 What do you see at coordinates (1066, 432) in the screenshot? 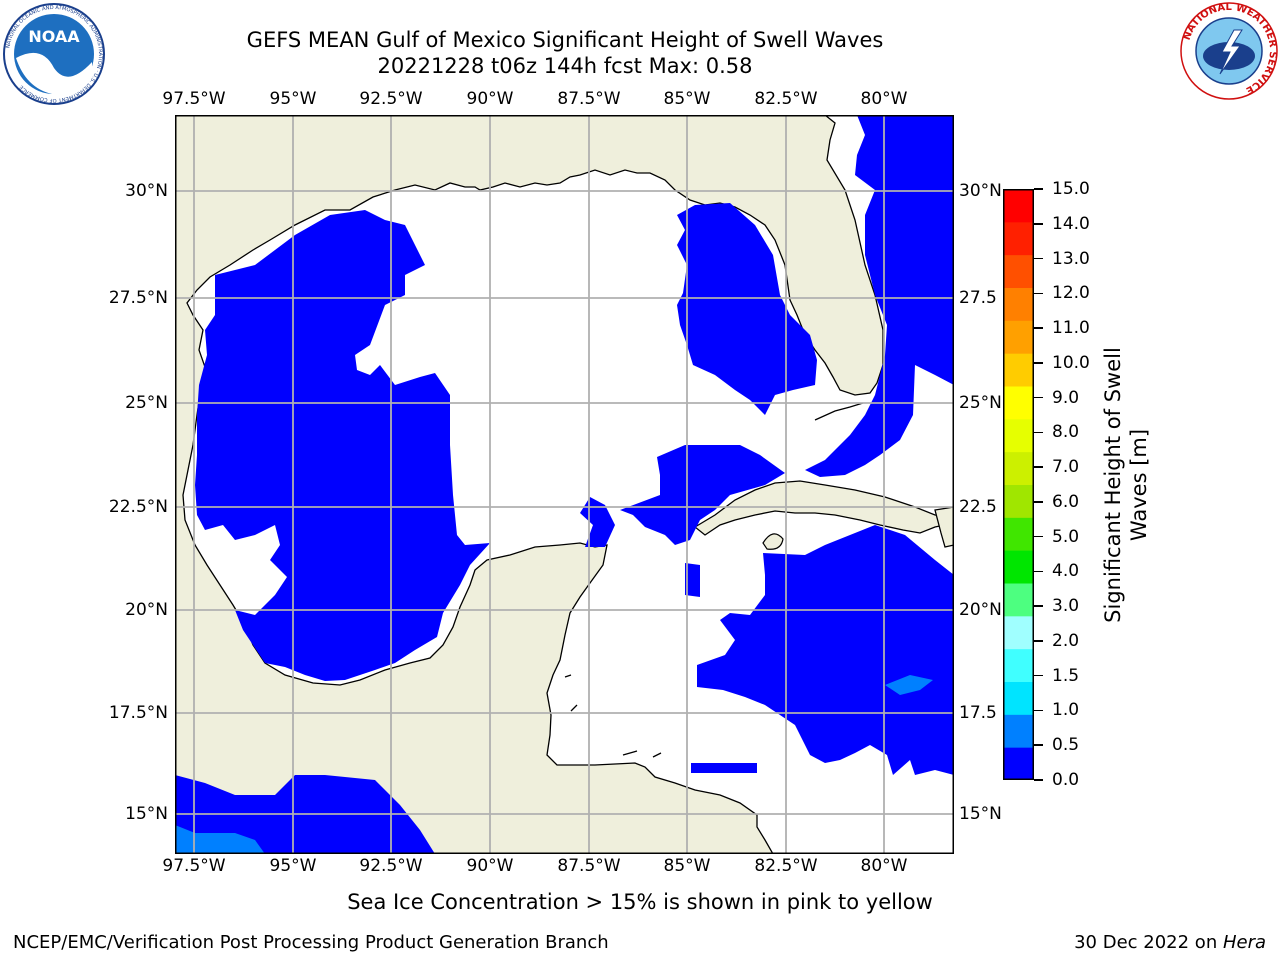
I see `colorbar-tick-label: 8.0` at bounding box center [1066, 432].